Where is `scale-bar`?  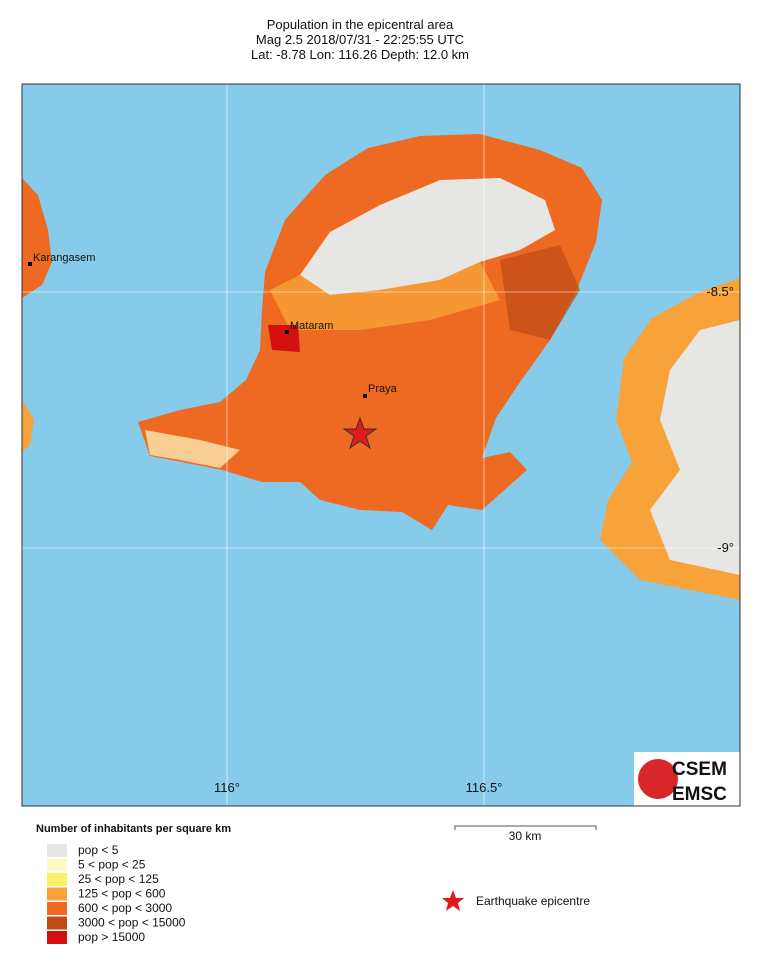
scale-bar is located at coordinates (525, 827).